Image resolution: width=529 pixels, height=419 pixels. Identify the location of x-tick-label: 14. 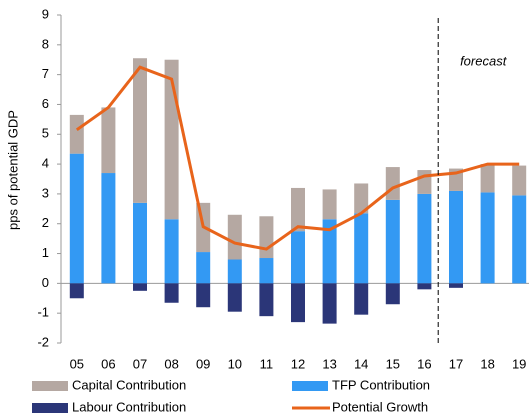
(361, 363).